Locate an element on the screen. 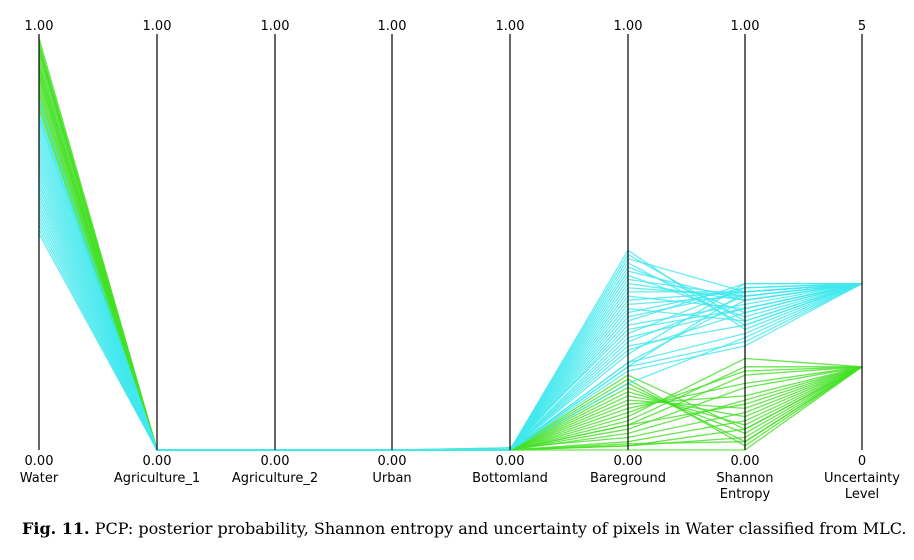 Image resolution: width=914 pixels, height=560 pixels. axis-name-label: Level is located at coordinates (862, 494).